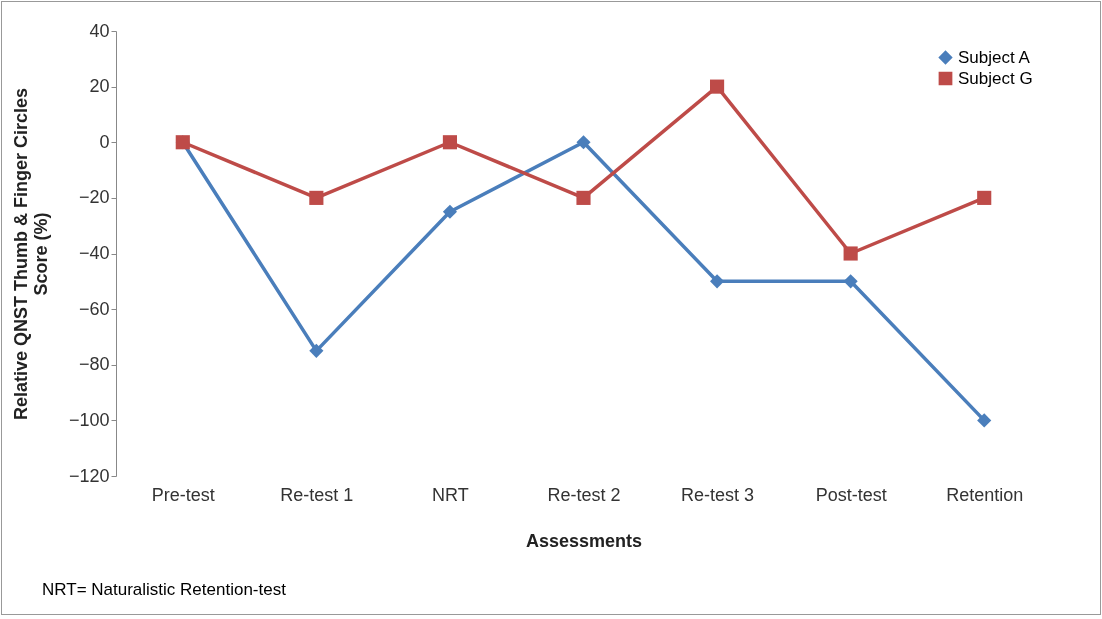  Describe the element at coordinates (94, 253) in the screenshot. I see `y-tick-label: −40` at that location.